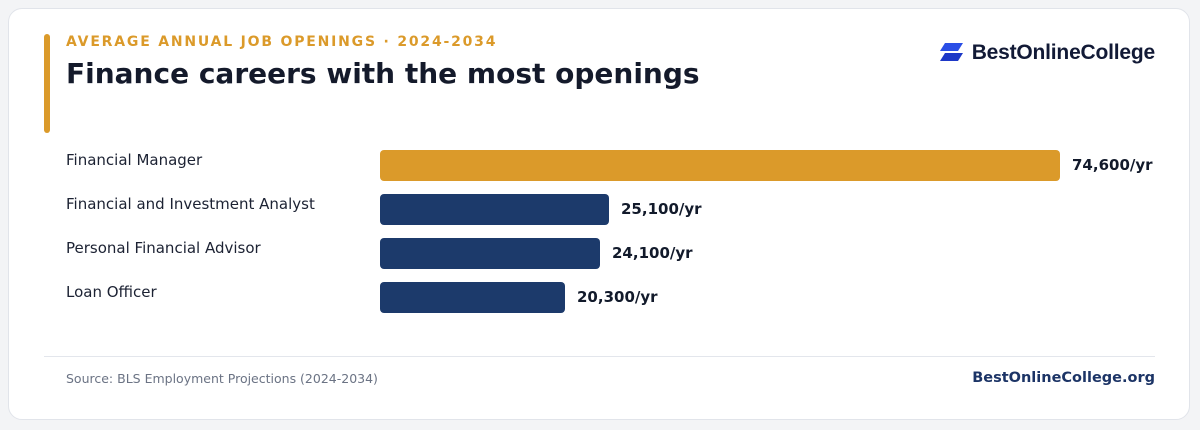 The width and height of the screenshot is (1200, 430). Describe the element at coordinates (1063, 52) in the screenshot. I see `brand-name: BestOnlineCollege` at that location.